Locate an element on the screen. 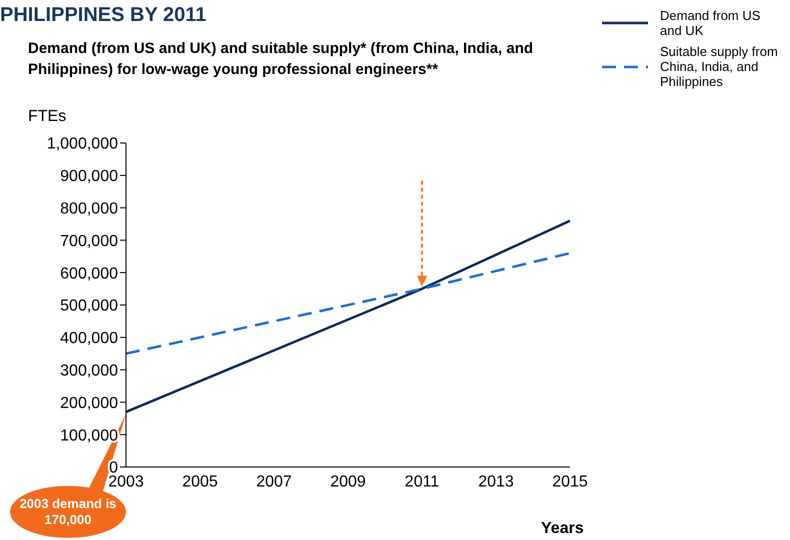  y-axis-title: FTEs is located at coordinates (47, 117).